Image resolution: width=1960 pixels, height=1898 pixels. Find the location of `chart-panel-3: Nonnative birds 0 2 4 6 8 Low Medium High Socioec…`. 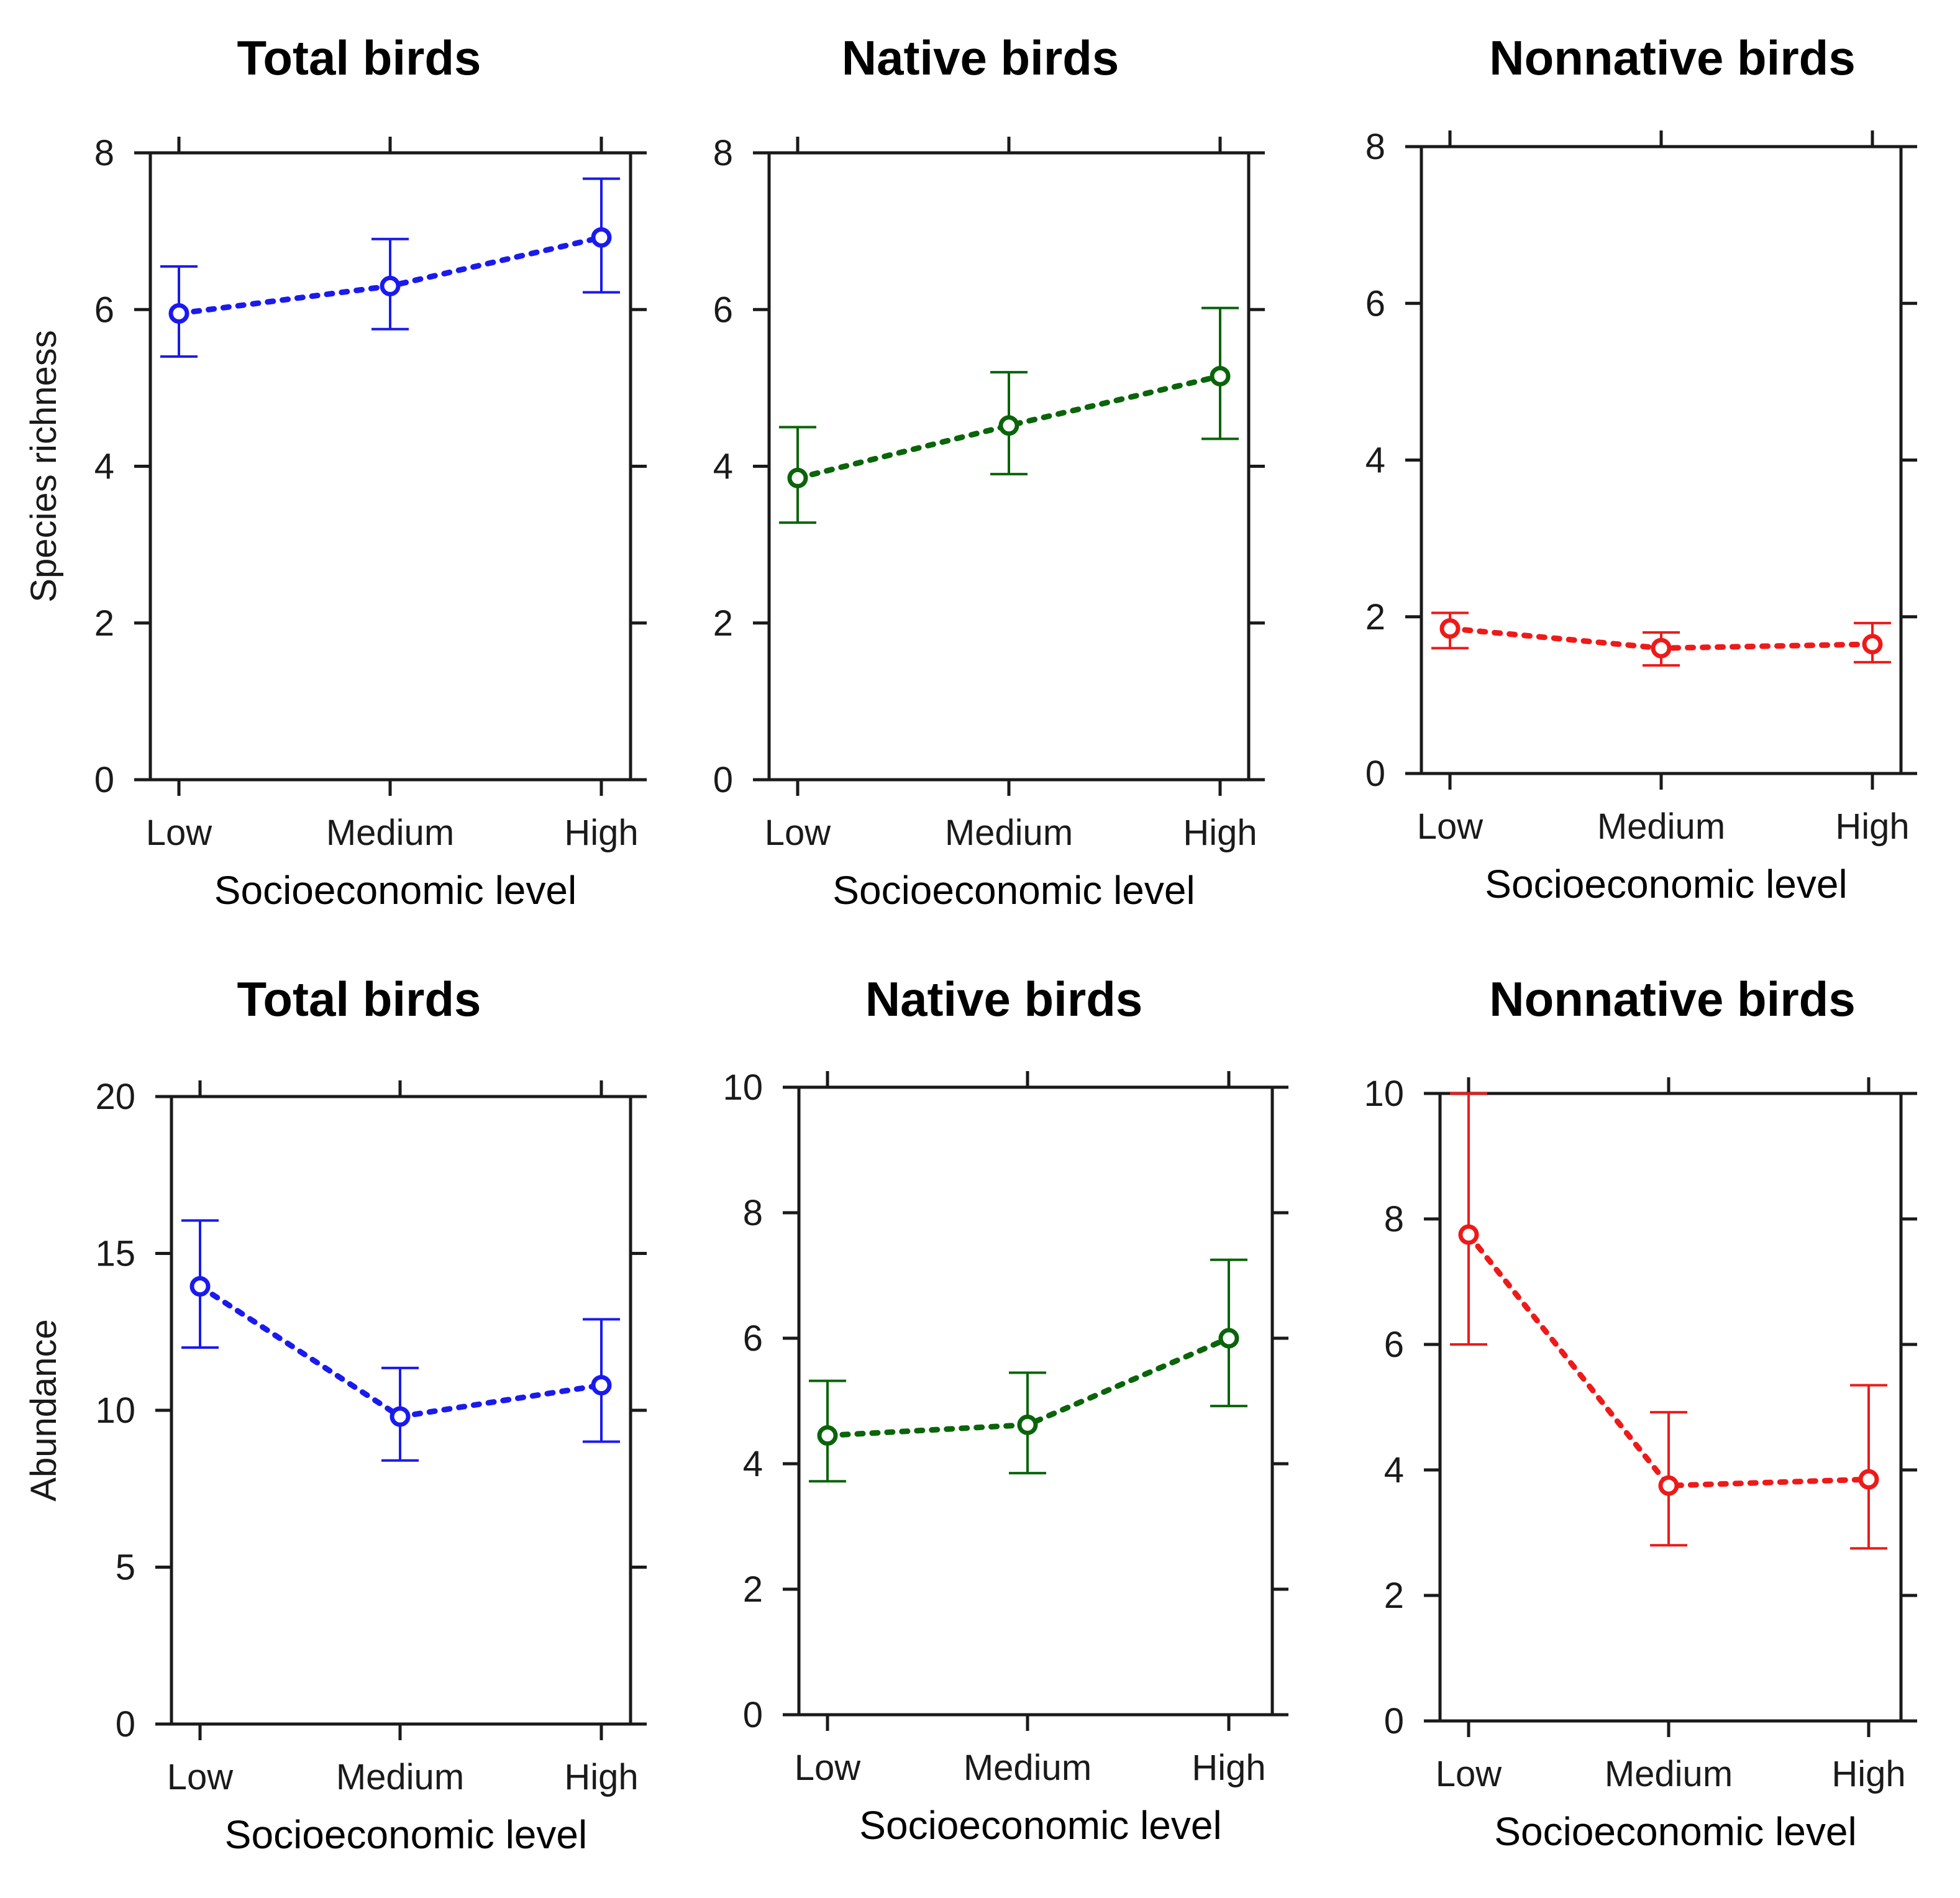

chart-panel-3: Nonnative birds 0 2 4 6 8 Low Medium High Socioec… is located at coordinates (1641, 468).